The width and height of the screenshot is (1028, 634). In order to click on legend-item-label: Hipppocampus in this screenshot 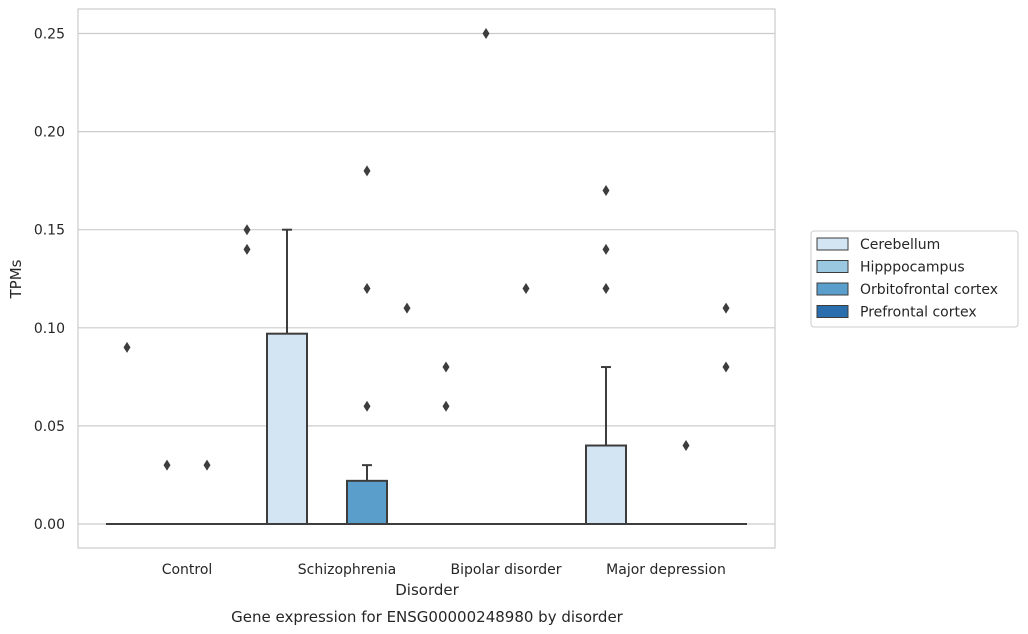, I will do `click(912, 268)`.